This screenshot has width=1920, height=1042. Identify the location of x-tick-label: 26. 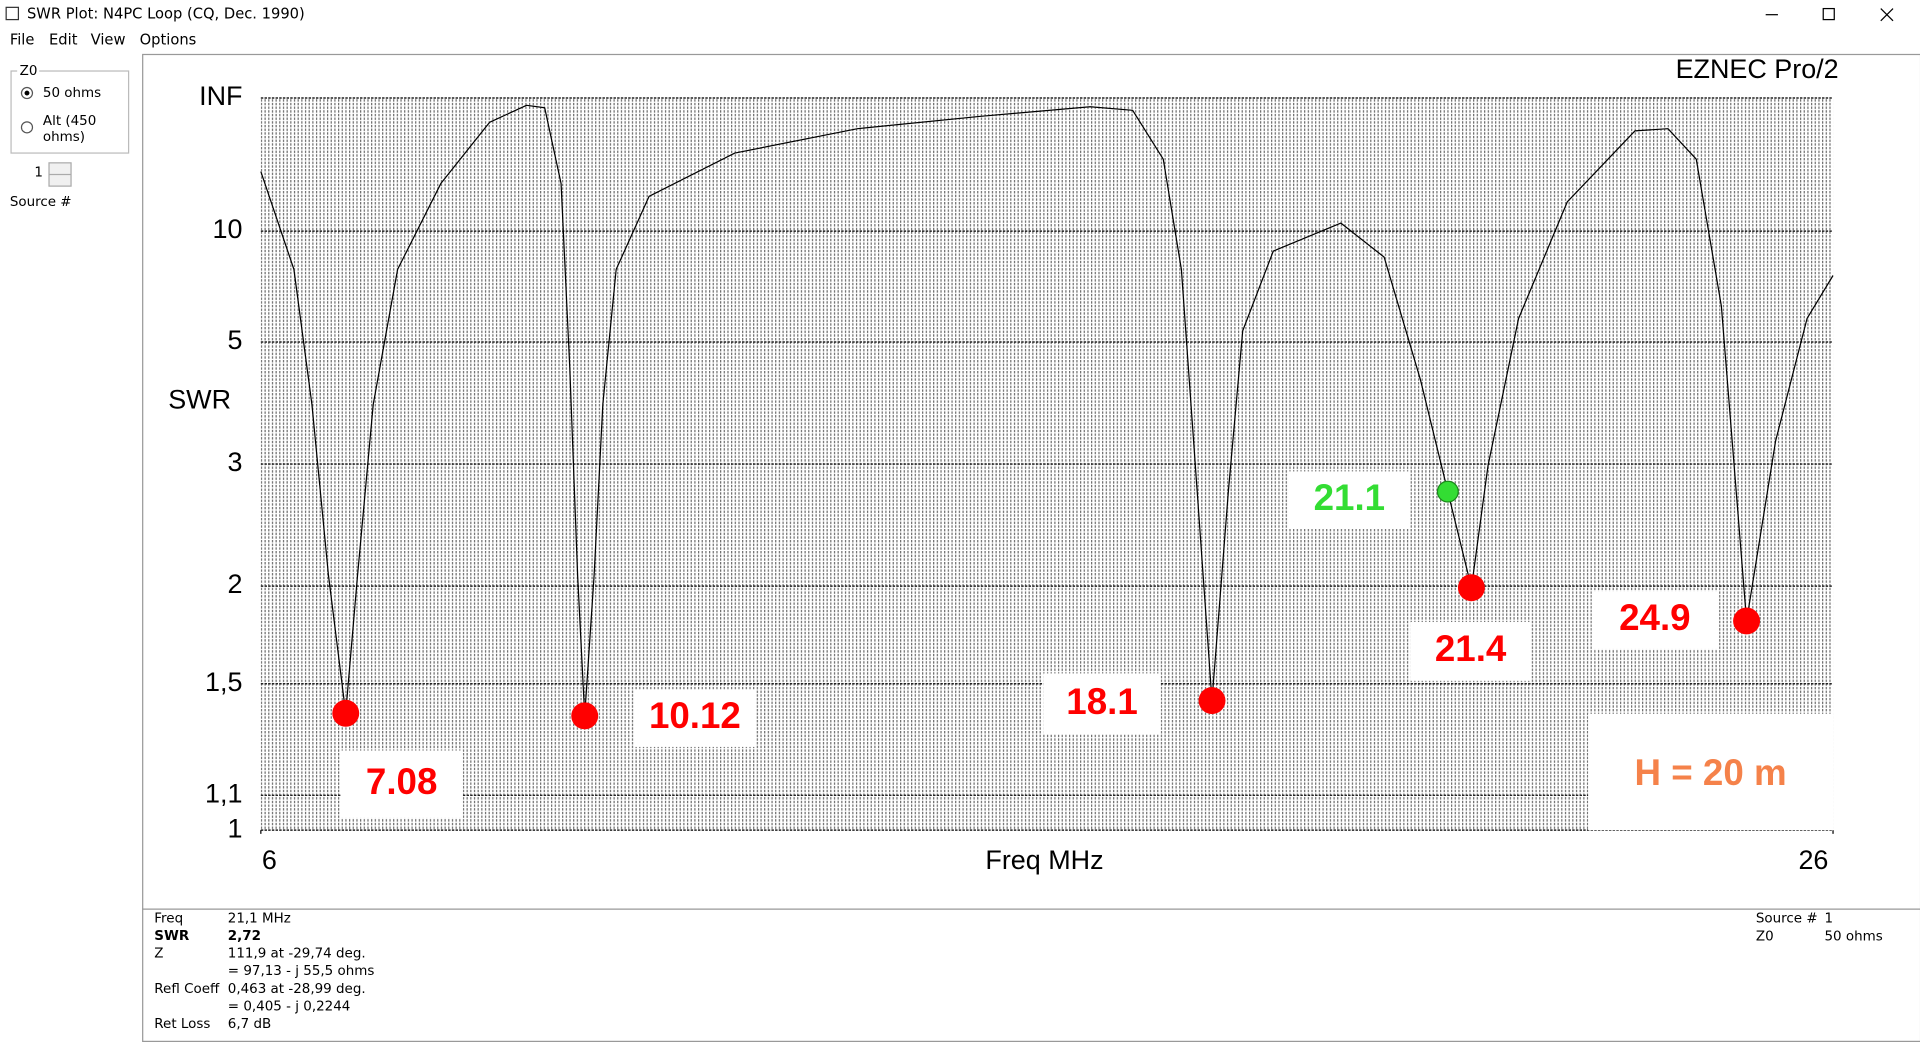
(1813, 860).